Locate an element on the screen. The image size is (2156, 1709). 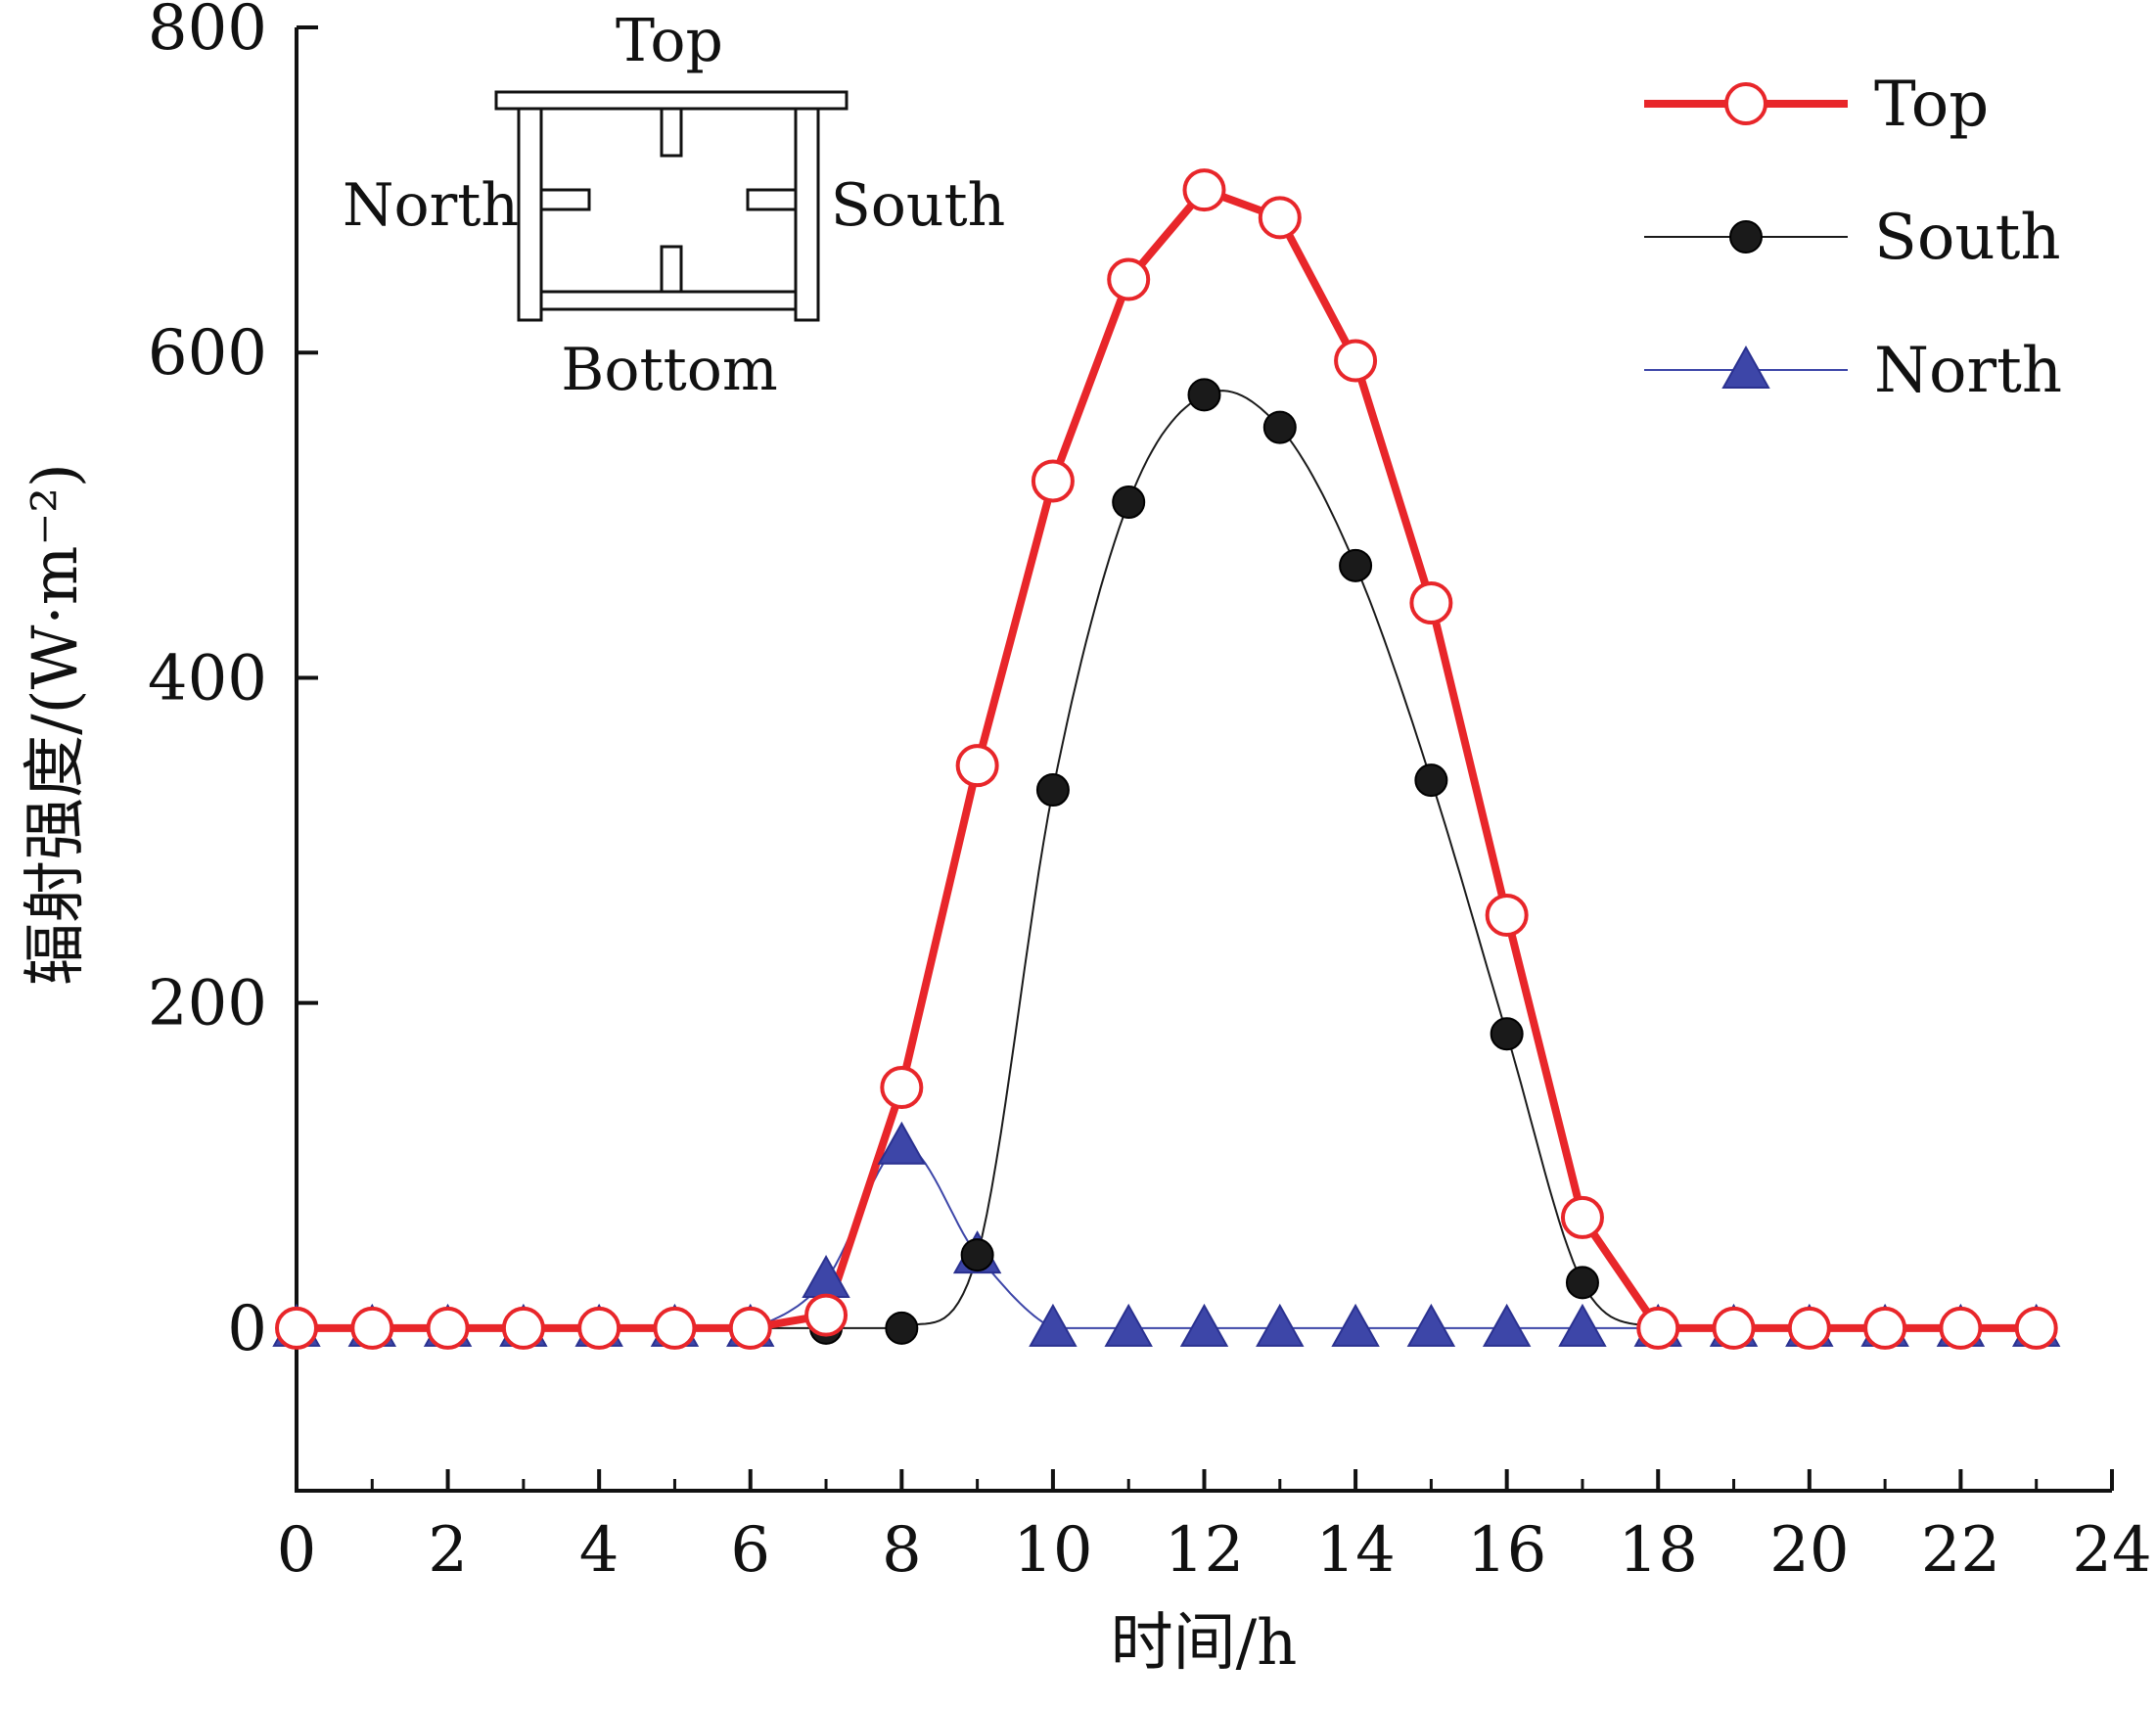
y-tick-label: 200 is located at coordinates (207, 1004).